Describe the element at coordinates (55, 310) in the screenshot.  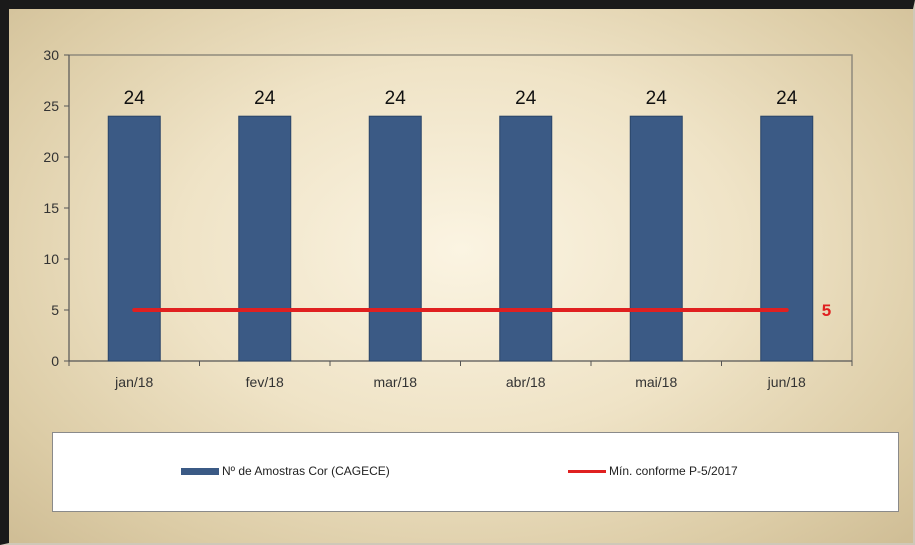
I see `y-tick-label: 5` at that location.